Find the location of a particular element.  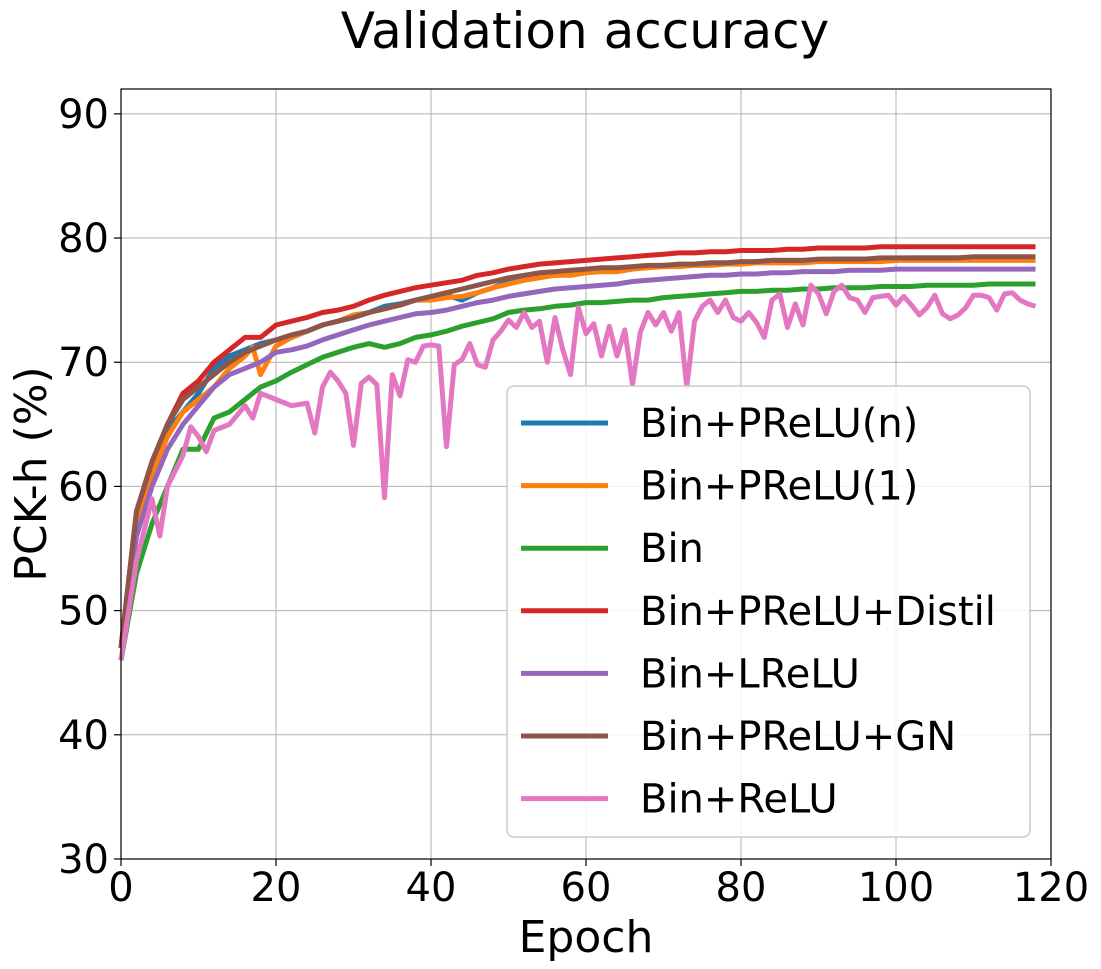

y-tick-label: 50 is located at coordinates (83, 612).